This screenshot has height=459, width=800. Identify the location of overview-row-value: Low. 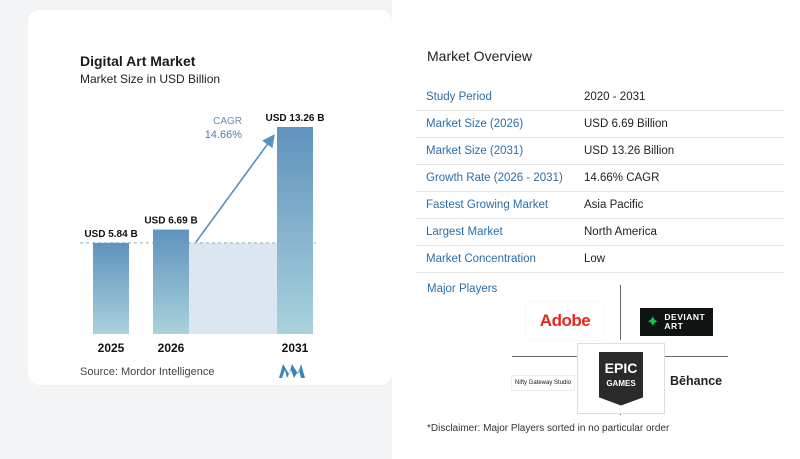
(595, 259).